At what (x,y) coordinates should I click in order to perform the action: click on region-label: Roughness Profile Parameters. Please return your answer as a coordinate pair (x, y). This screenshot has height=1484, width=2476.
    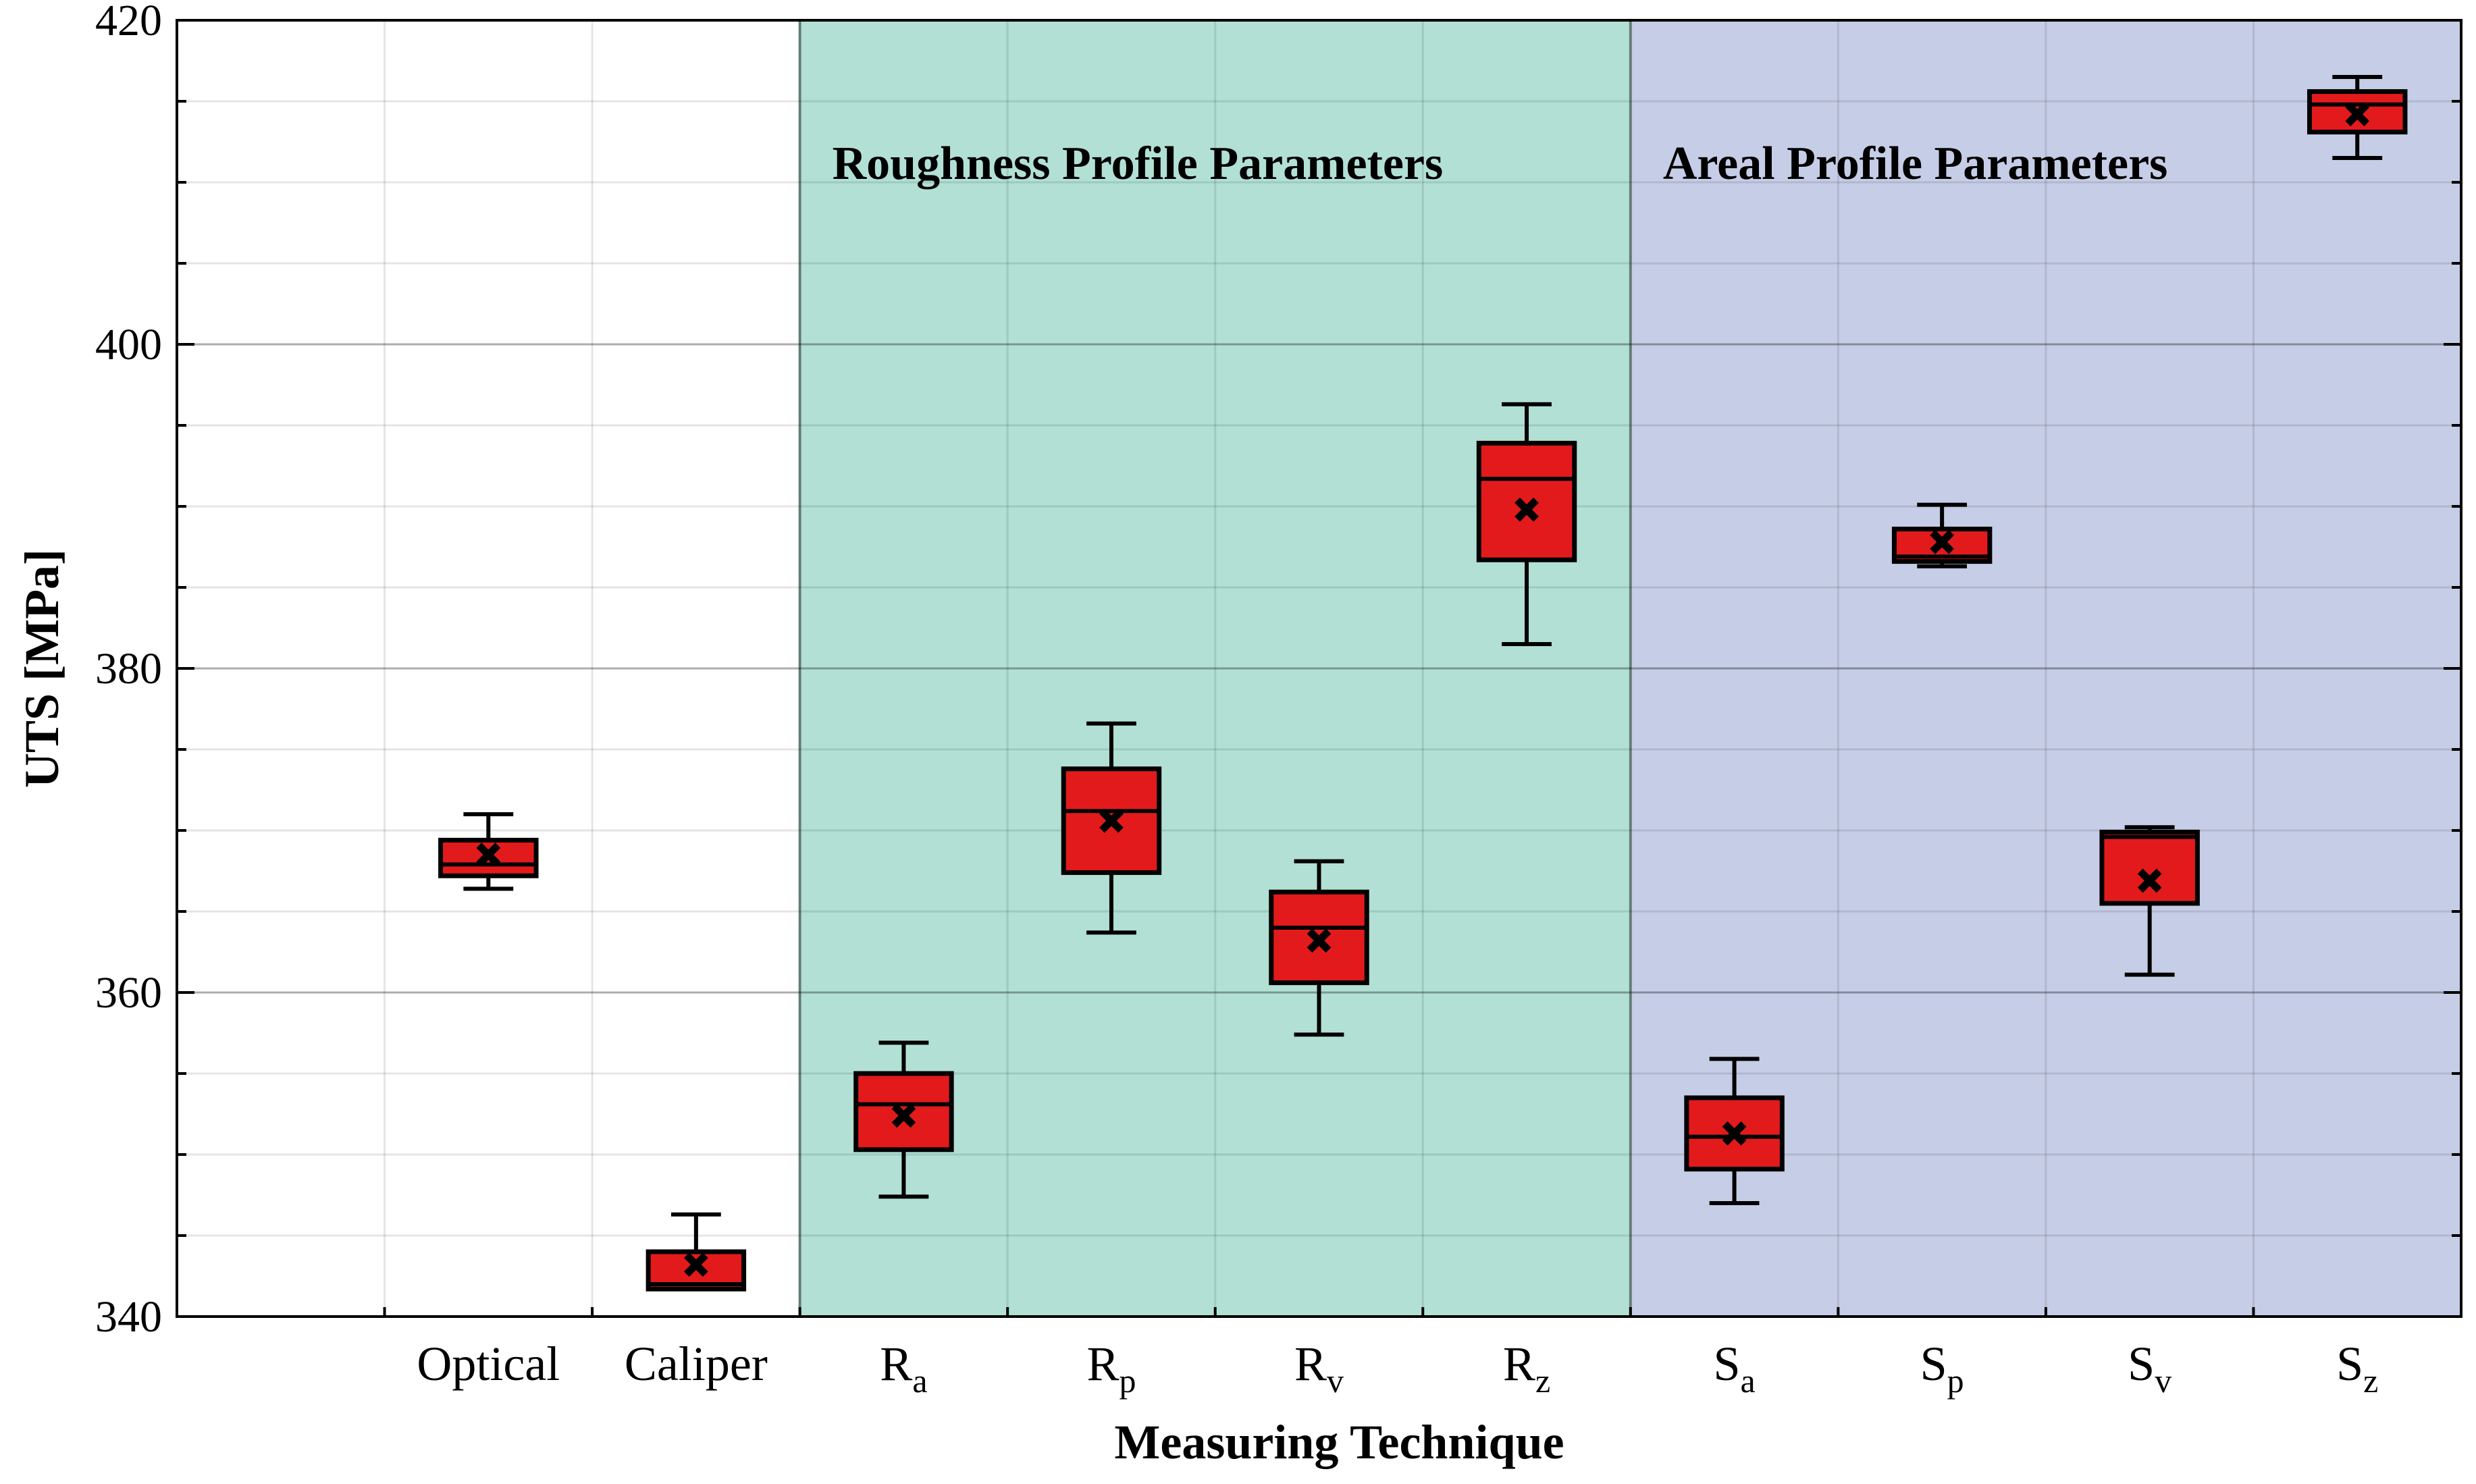
    Looking at the image, I should click on (1138, 164).